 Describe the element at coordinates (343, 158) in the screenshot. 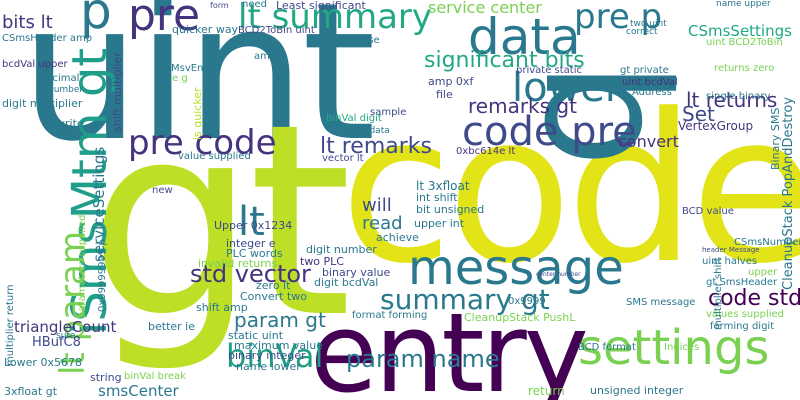

I see `word-vector-lt: vector lt` at that location.